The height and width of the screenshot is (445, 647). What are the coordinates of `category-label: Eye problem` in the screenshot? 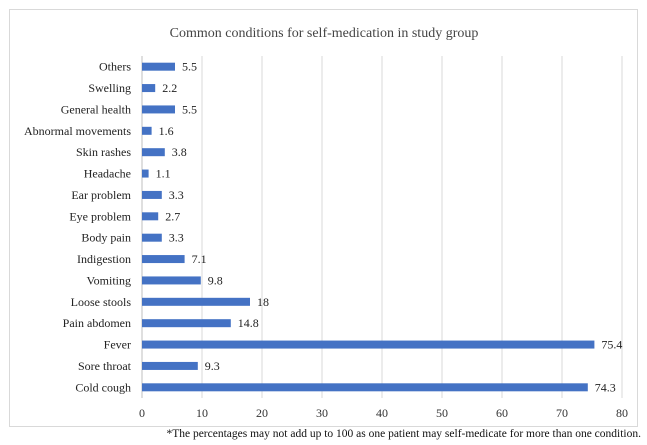 It's located at (100, 216).